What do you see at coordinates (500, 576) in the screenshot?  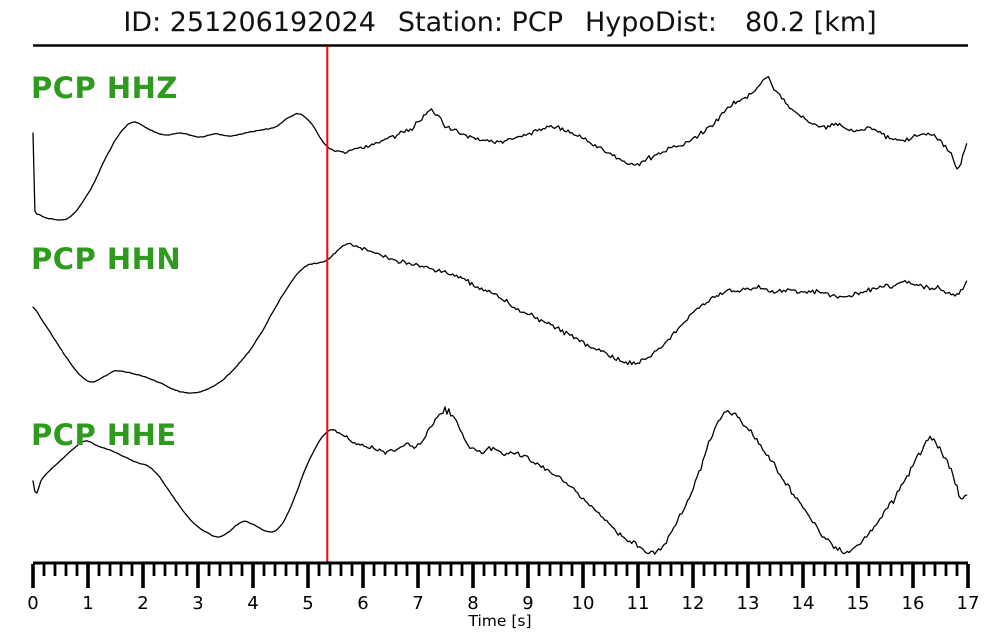 I see `x-axis-ticks` at bounding box center [500, 576].